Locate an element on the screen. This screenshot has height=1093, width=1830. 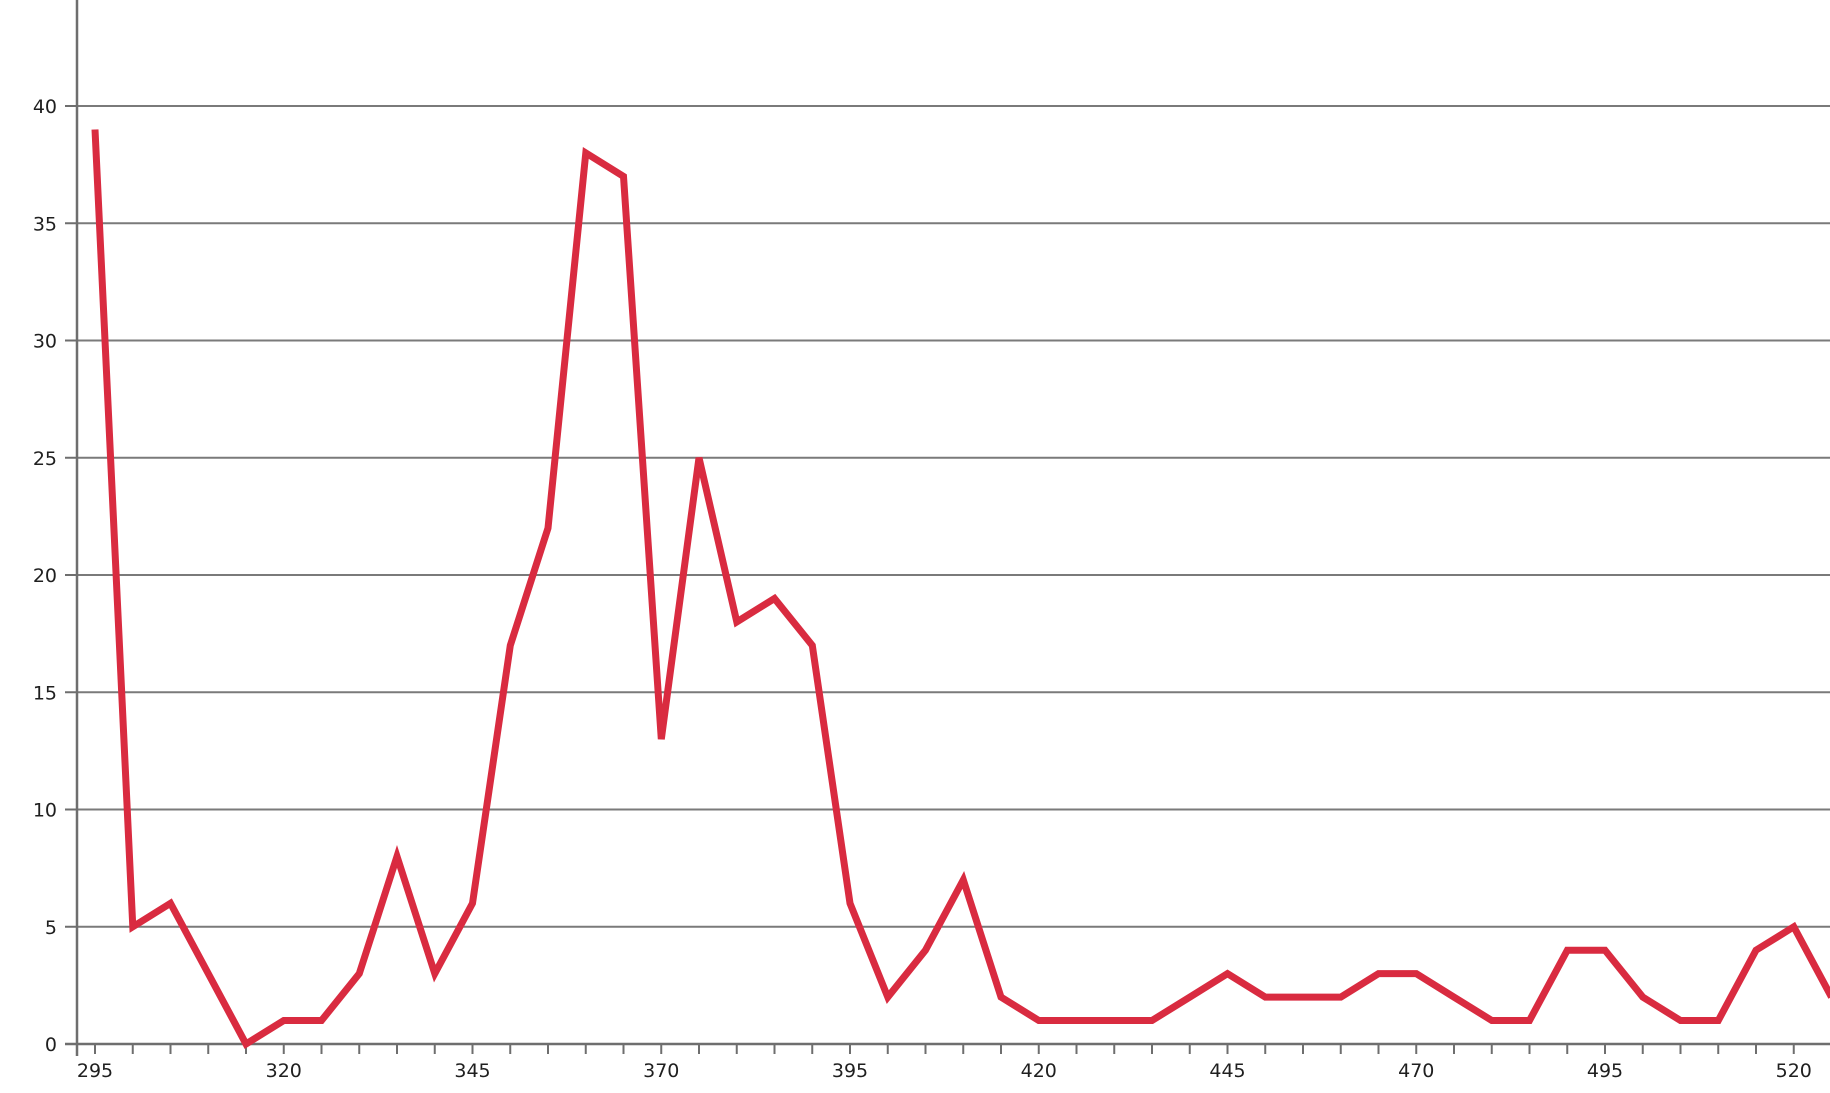
y-tick-label-20: 20 is located at coordinates (45, 576).